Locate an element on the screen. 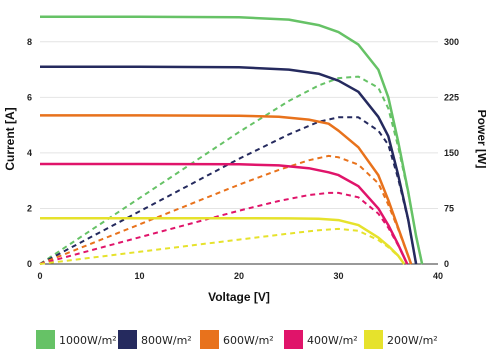  left-tick-labels: 0 2 4 6 8 is located at coordinates (29, 153).